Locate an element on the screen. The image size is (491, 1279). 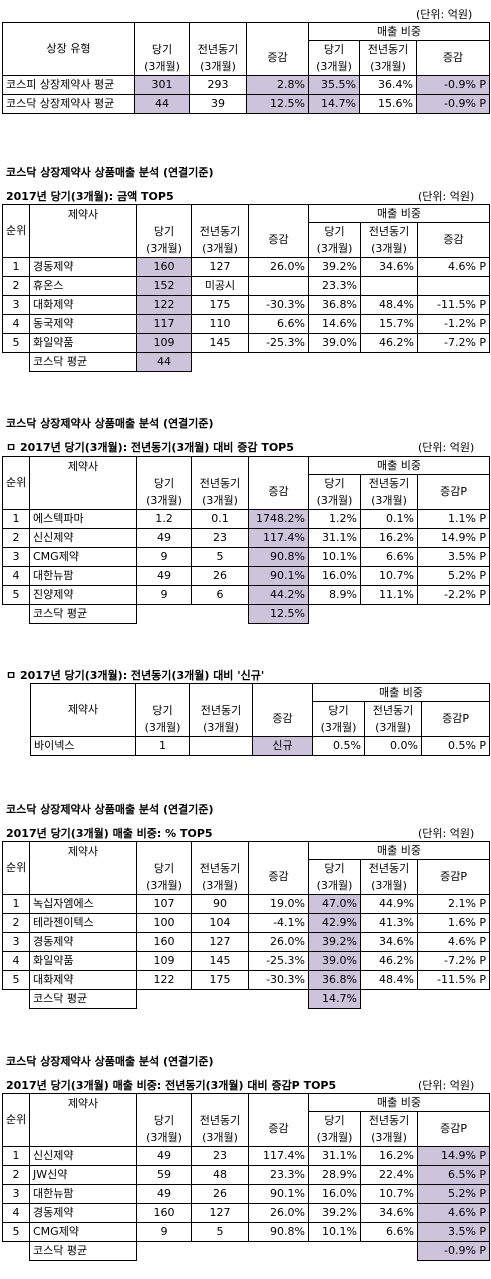
cell-s_chg: 5.2% P is located at coordinates (453, 1194).